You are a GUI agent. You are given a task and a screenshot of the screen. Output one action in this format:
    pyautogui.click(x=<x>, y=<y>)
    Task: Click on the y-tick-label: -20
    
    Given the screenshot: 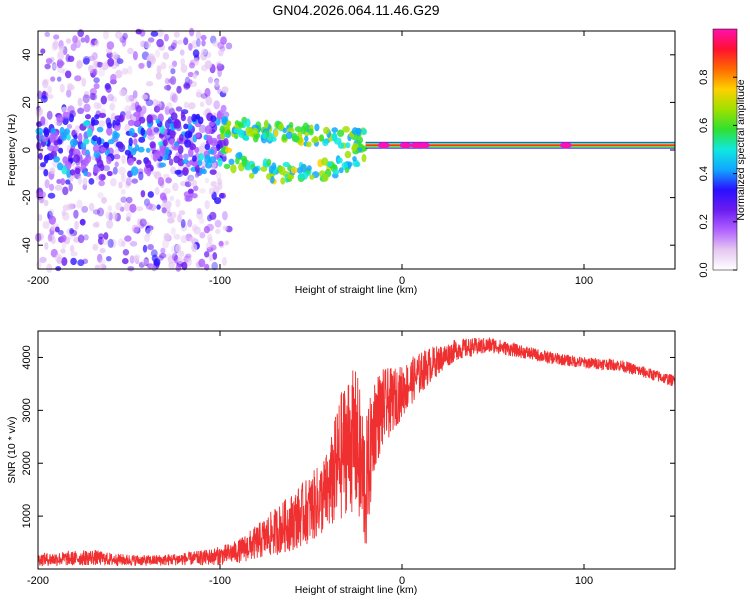 What is the action you would take?
    pyautogui.click(x=27, y=198)
    